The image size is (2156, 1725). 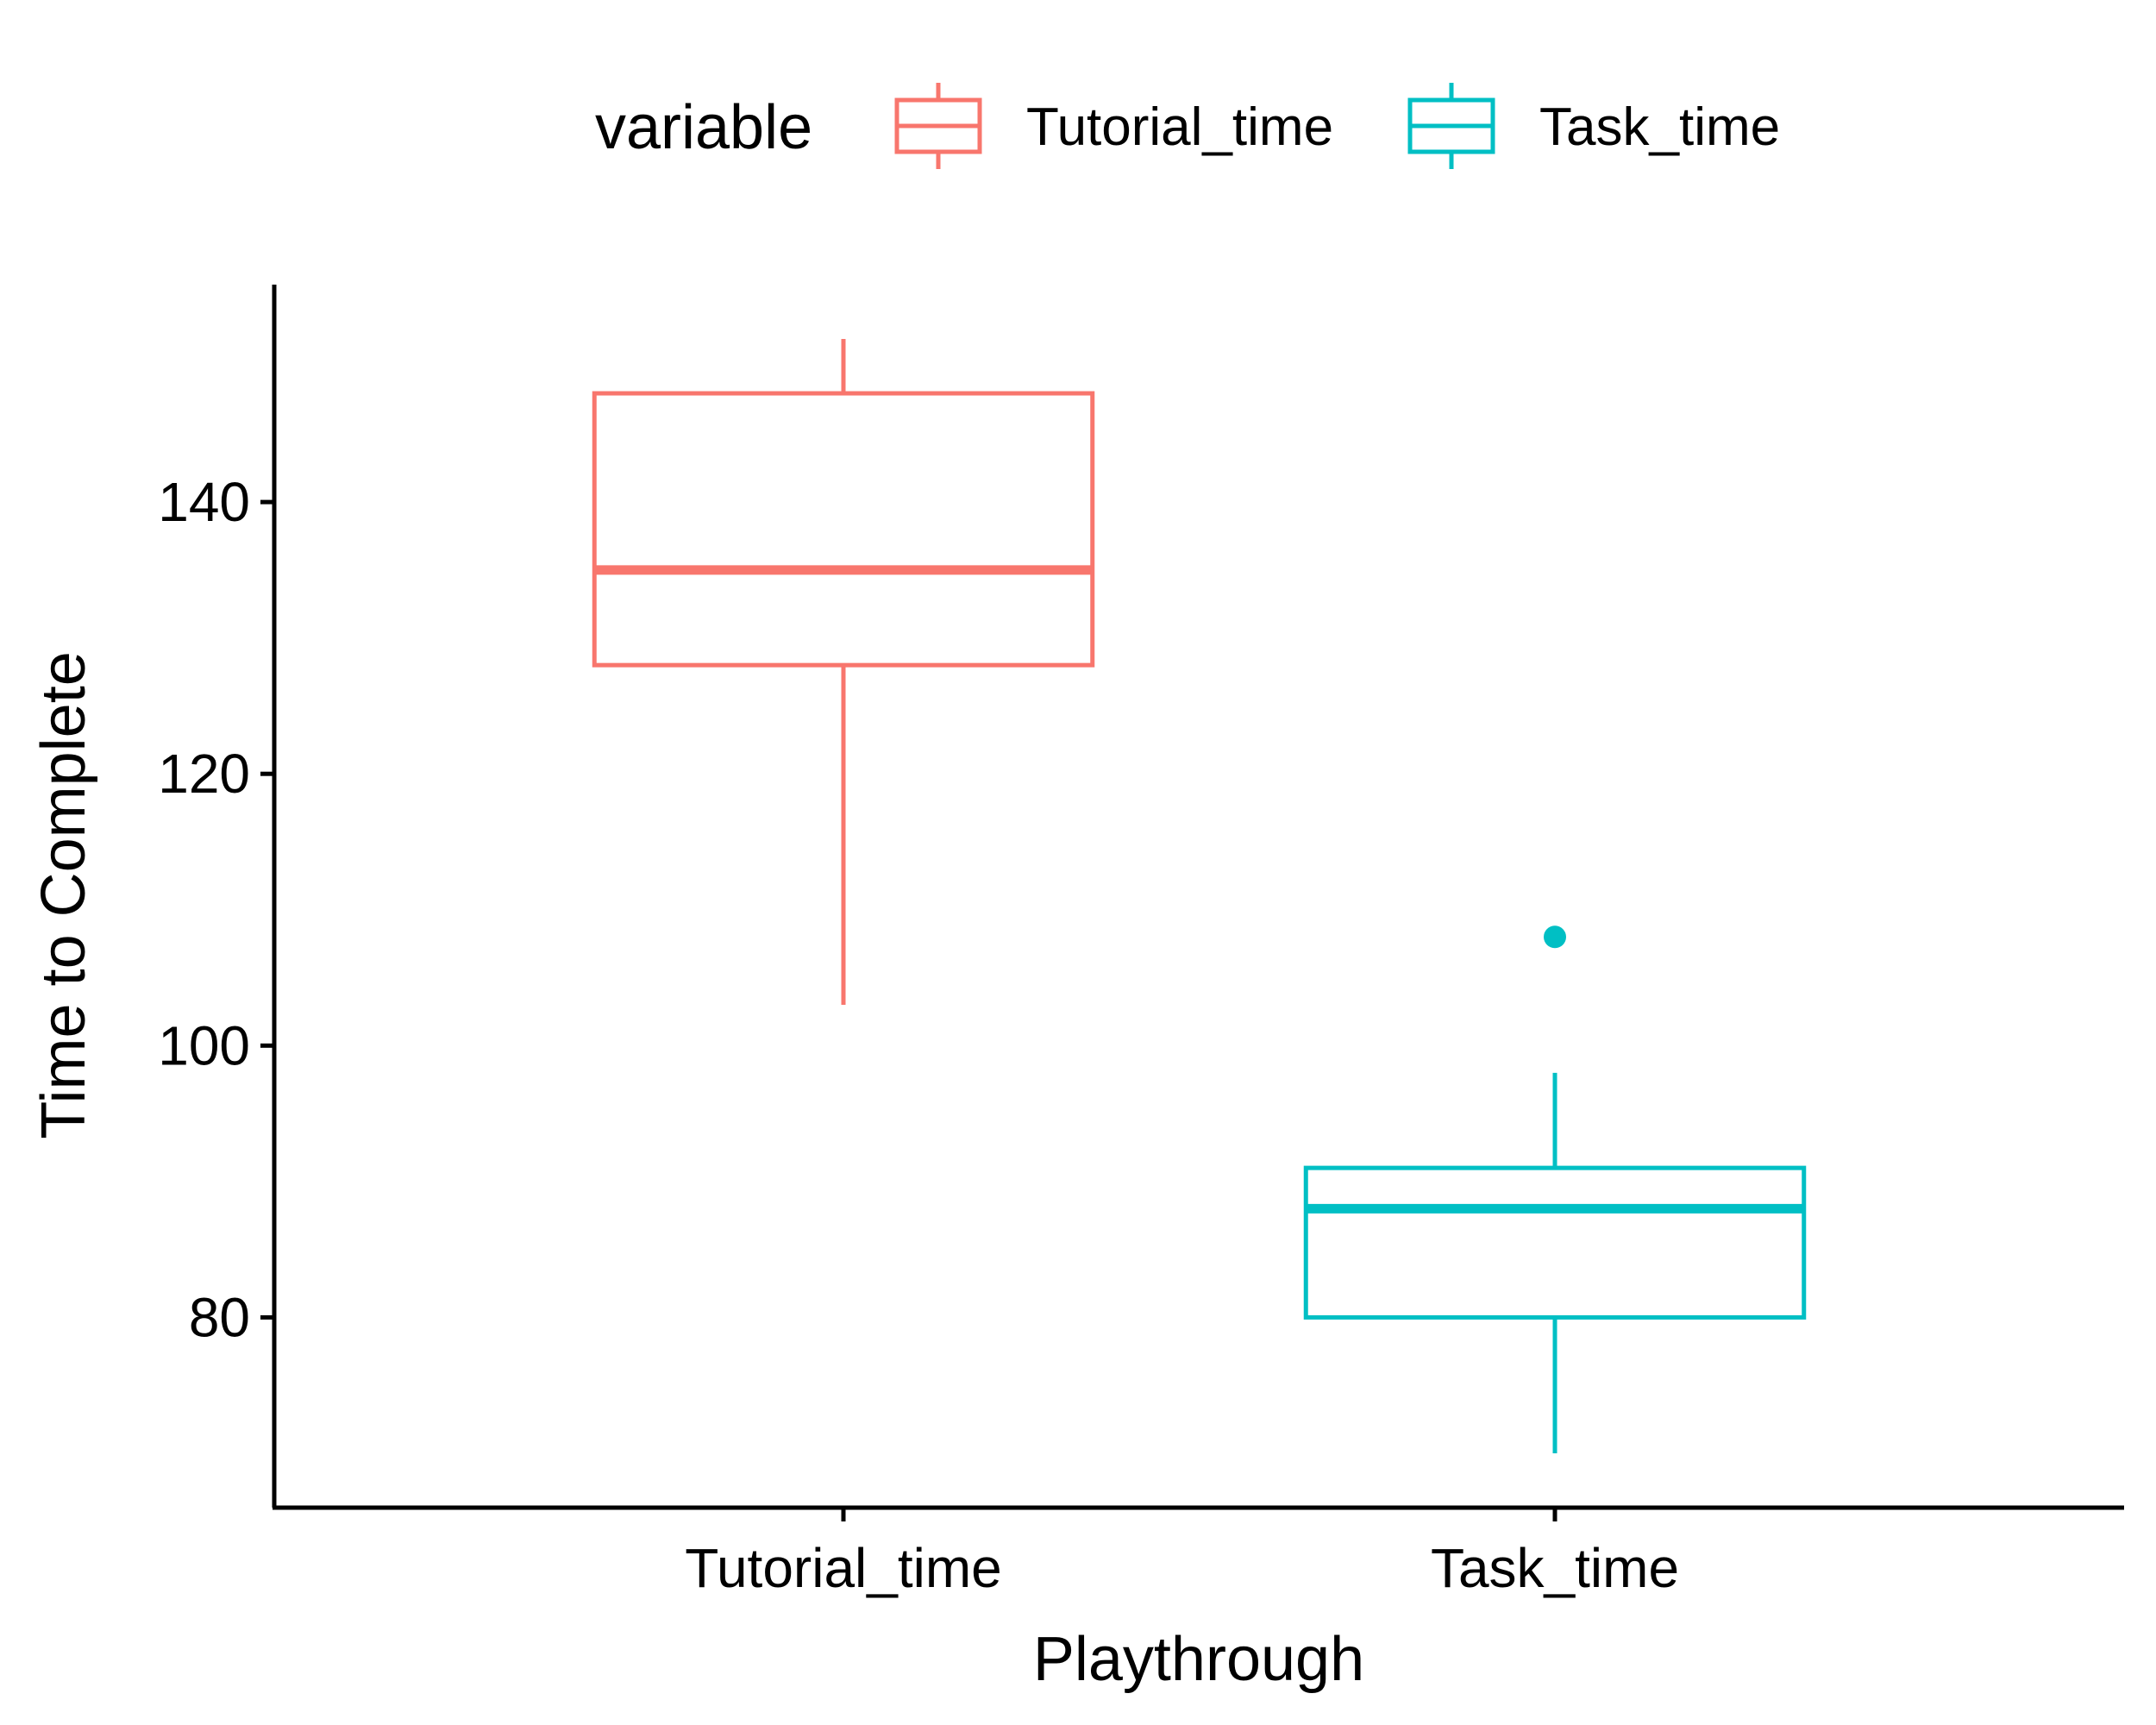 I want to click on y-axis-title: Time to Complete, so click(x=63, y=895).